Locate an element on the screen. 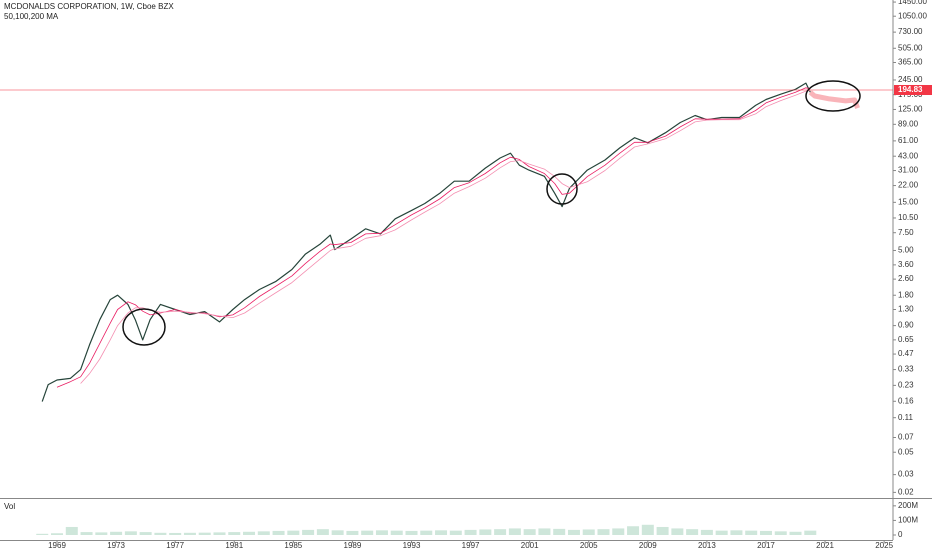 The width and height of the screenshot is (932, 550). y-tick-label: 0.03 is located at coordinates (906, 474).